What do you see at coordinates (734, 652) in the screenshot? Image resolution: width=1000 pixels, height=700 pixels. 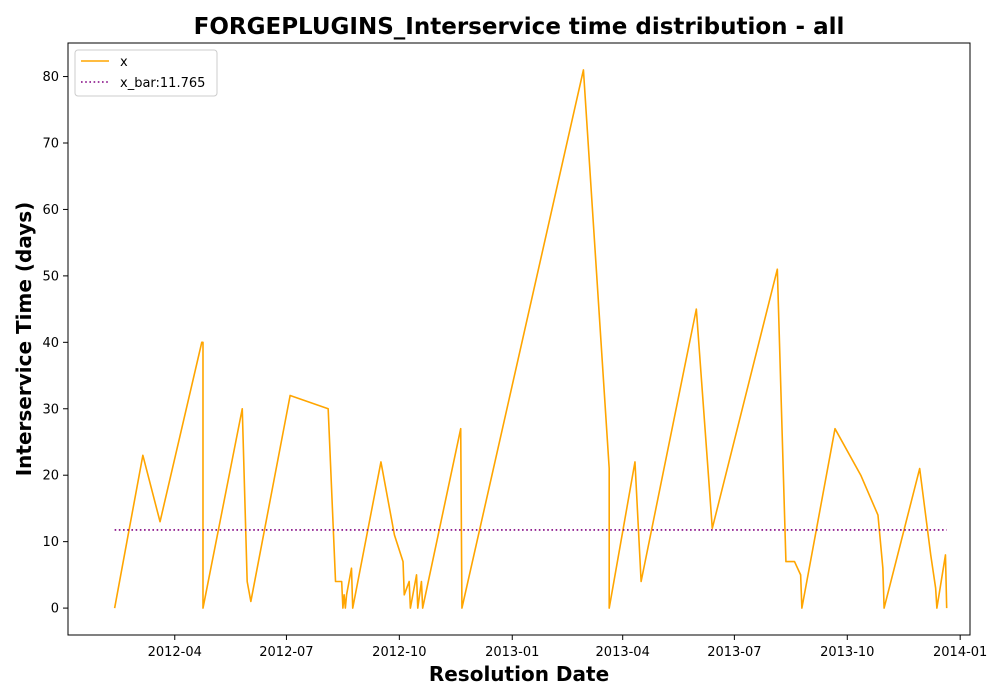 I see `x-tick-label: 2013-07` at bounding box center [734, 652].